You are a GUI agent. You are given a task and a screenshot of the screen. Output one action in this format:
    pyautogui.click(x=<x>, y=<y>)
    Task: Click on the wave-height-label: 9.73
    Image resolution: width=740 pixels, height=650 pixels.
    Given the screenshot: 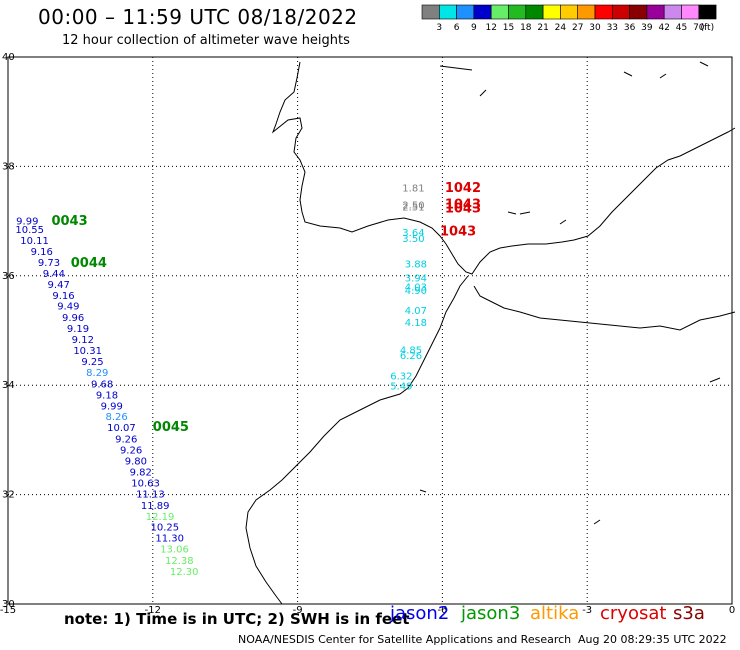 What is the action you would take?
    pyautogui.click(x=49, y=263)
    